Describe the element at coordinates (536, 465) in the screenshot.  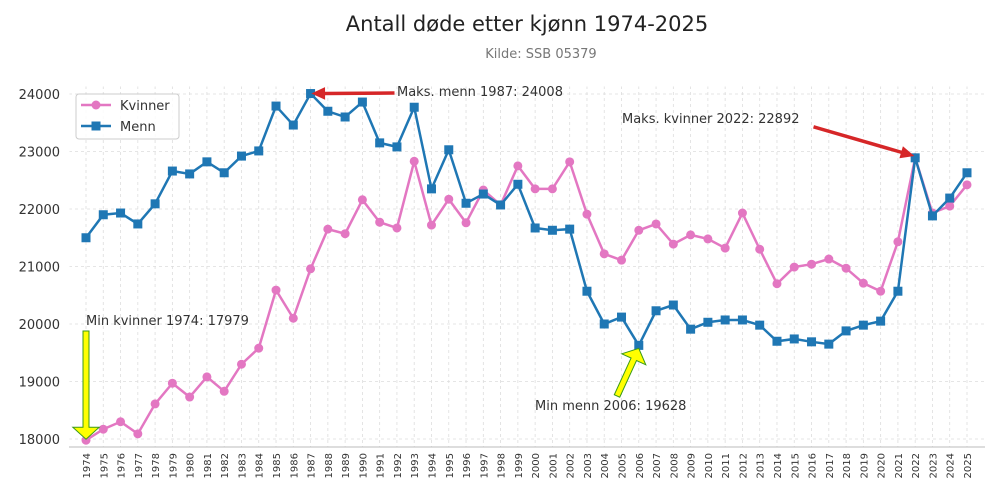
I see `x-tick-label: 2000` at that location.